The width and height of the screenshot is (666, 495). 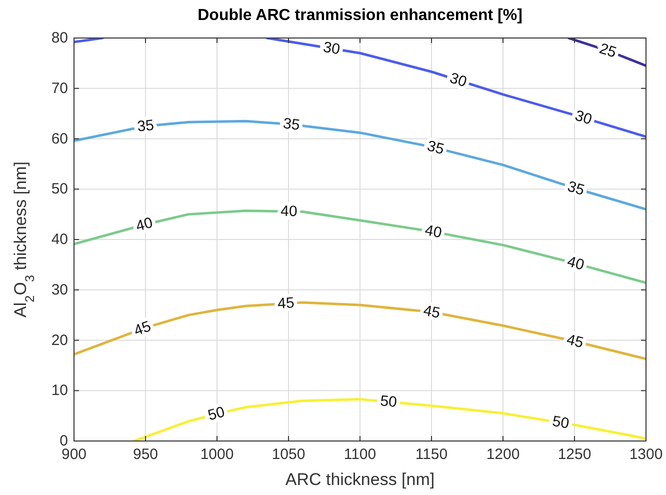 I want to click on y-tick-label: 20, so click(x=59, y=340).